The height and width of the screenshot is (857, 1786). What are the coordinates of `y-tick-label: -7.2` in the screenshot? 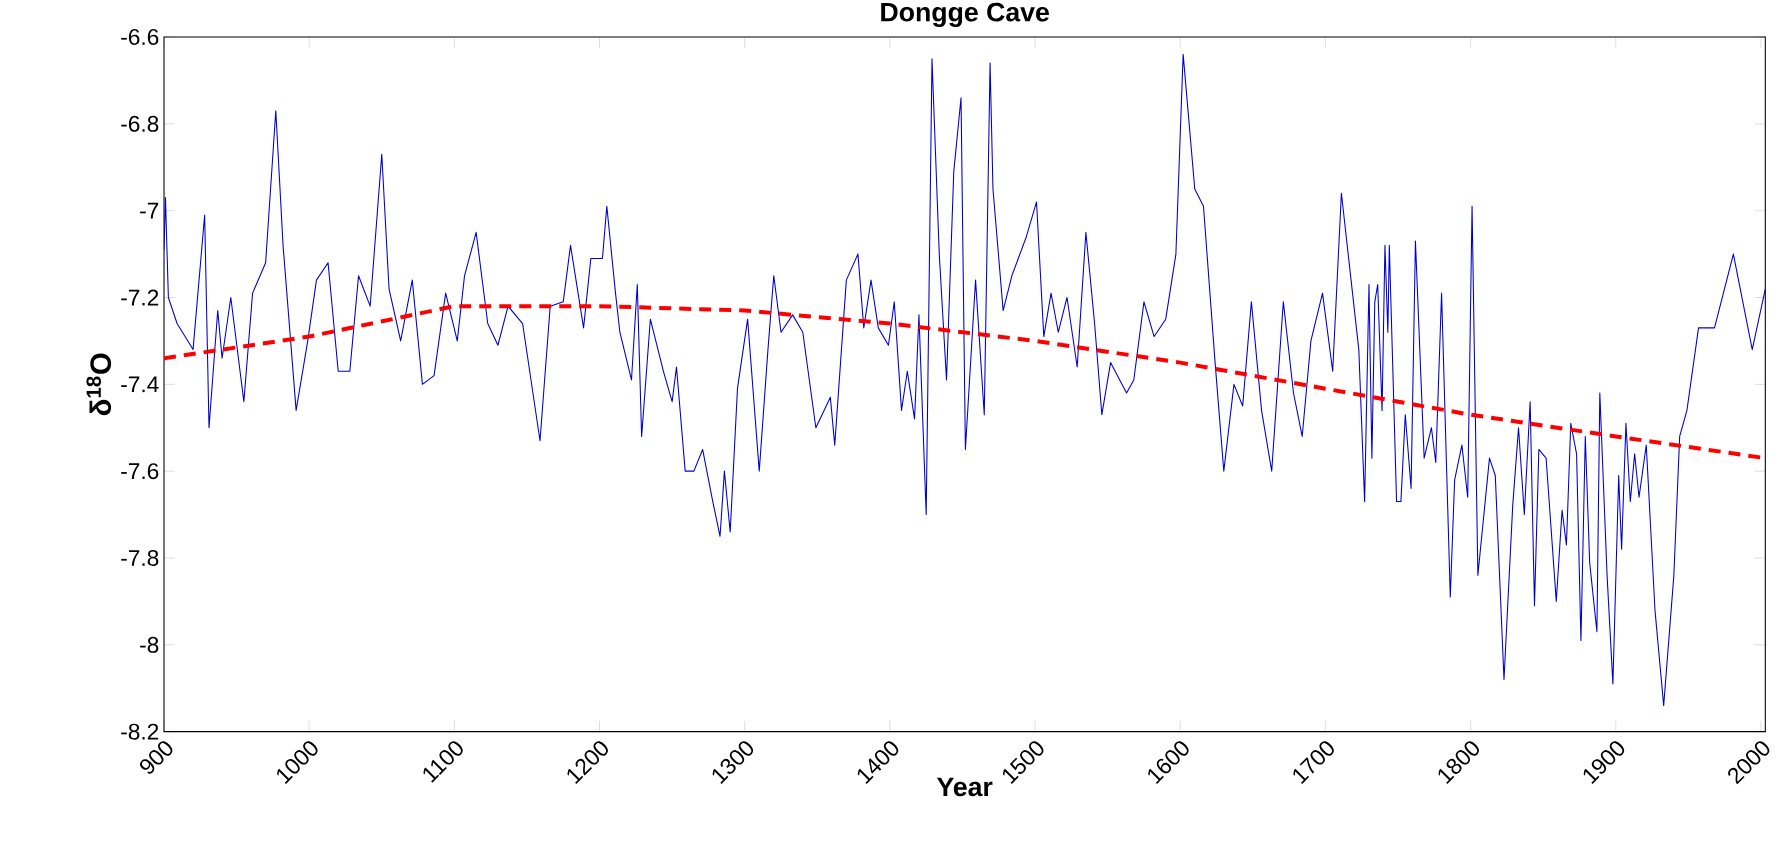 It's located at (140, 297).